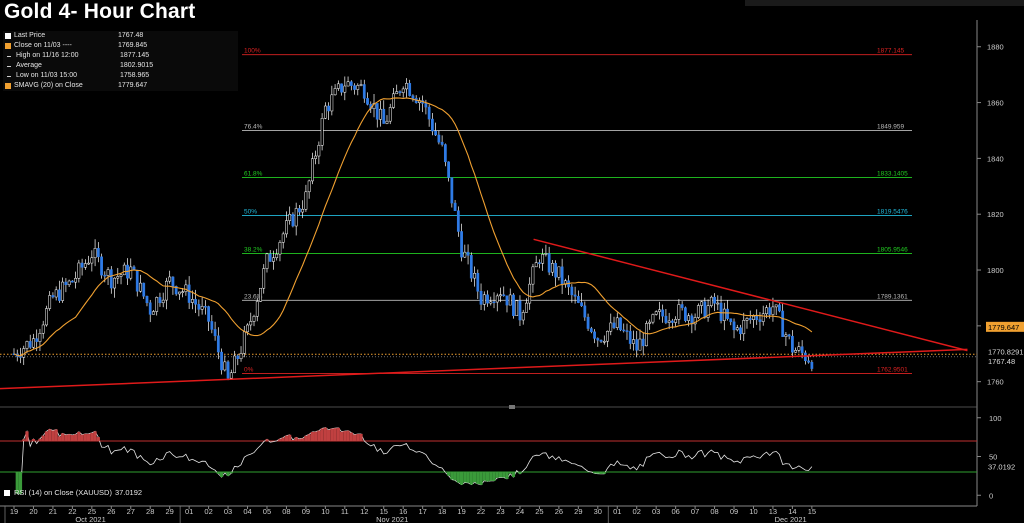  I want to click on x-tick-label: 29, so click(170, 511).